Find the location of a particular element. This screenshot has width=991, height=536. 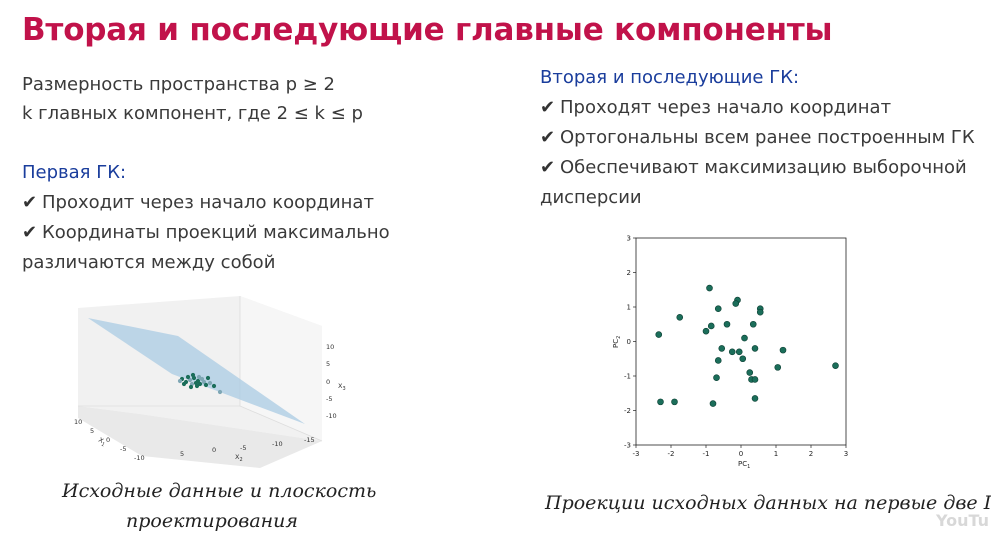

pc-projection-scatter: -3 -2 -1 0 1 2 3 -3 -2 -1 0 1 2 3 PC1 PC2 is located at coordinates (730, 353).